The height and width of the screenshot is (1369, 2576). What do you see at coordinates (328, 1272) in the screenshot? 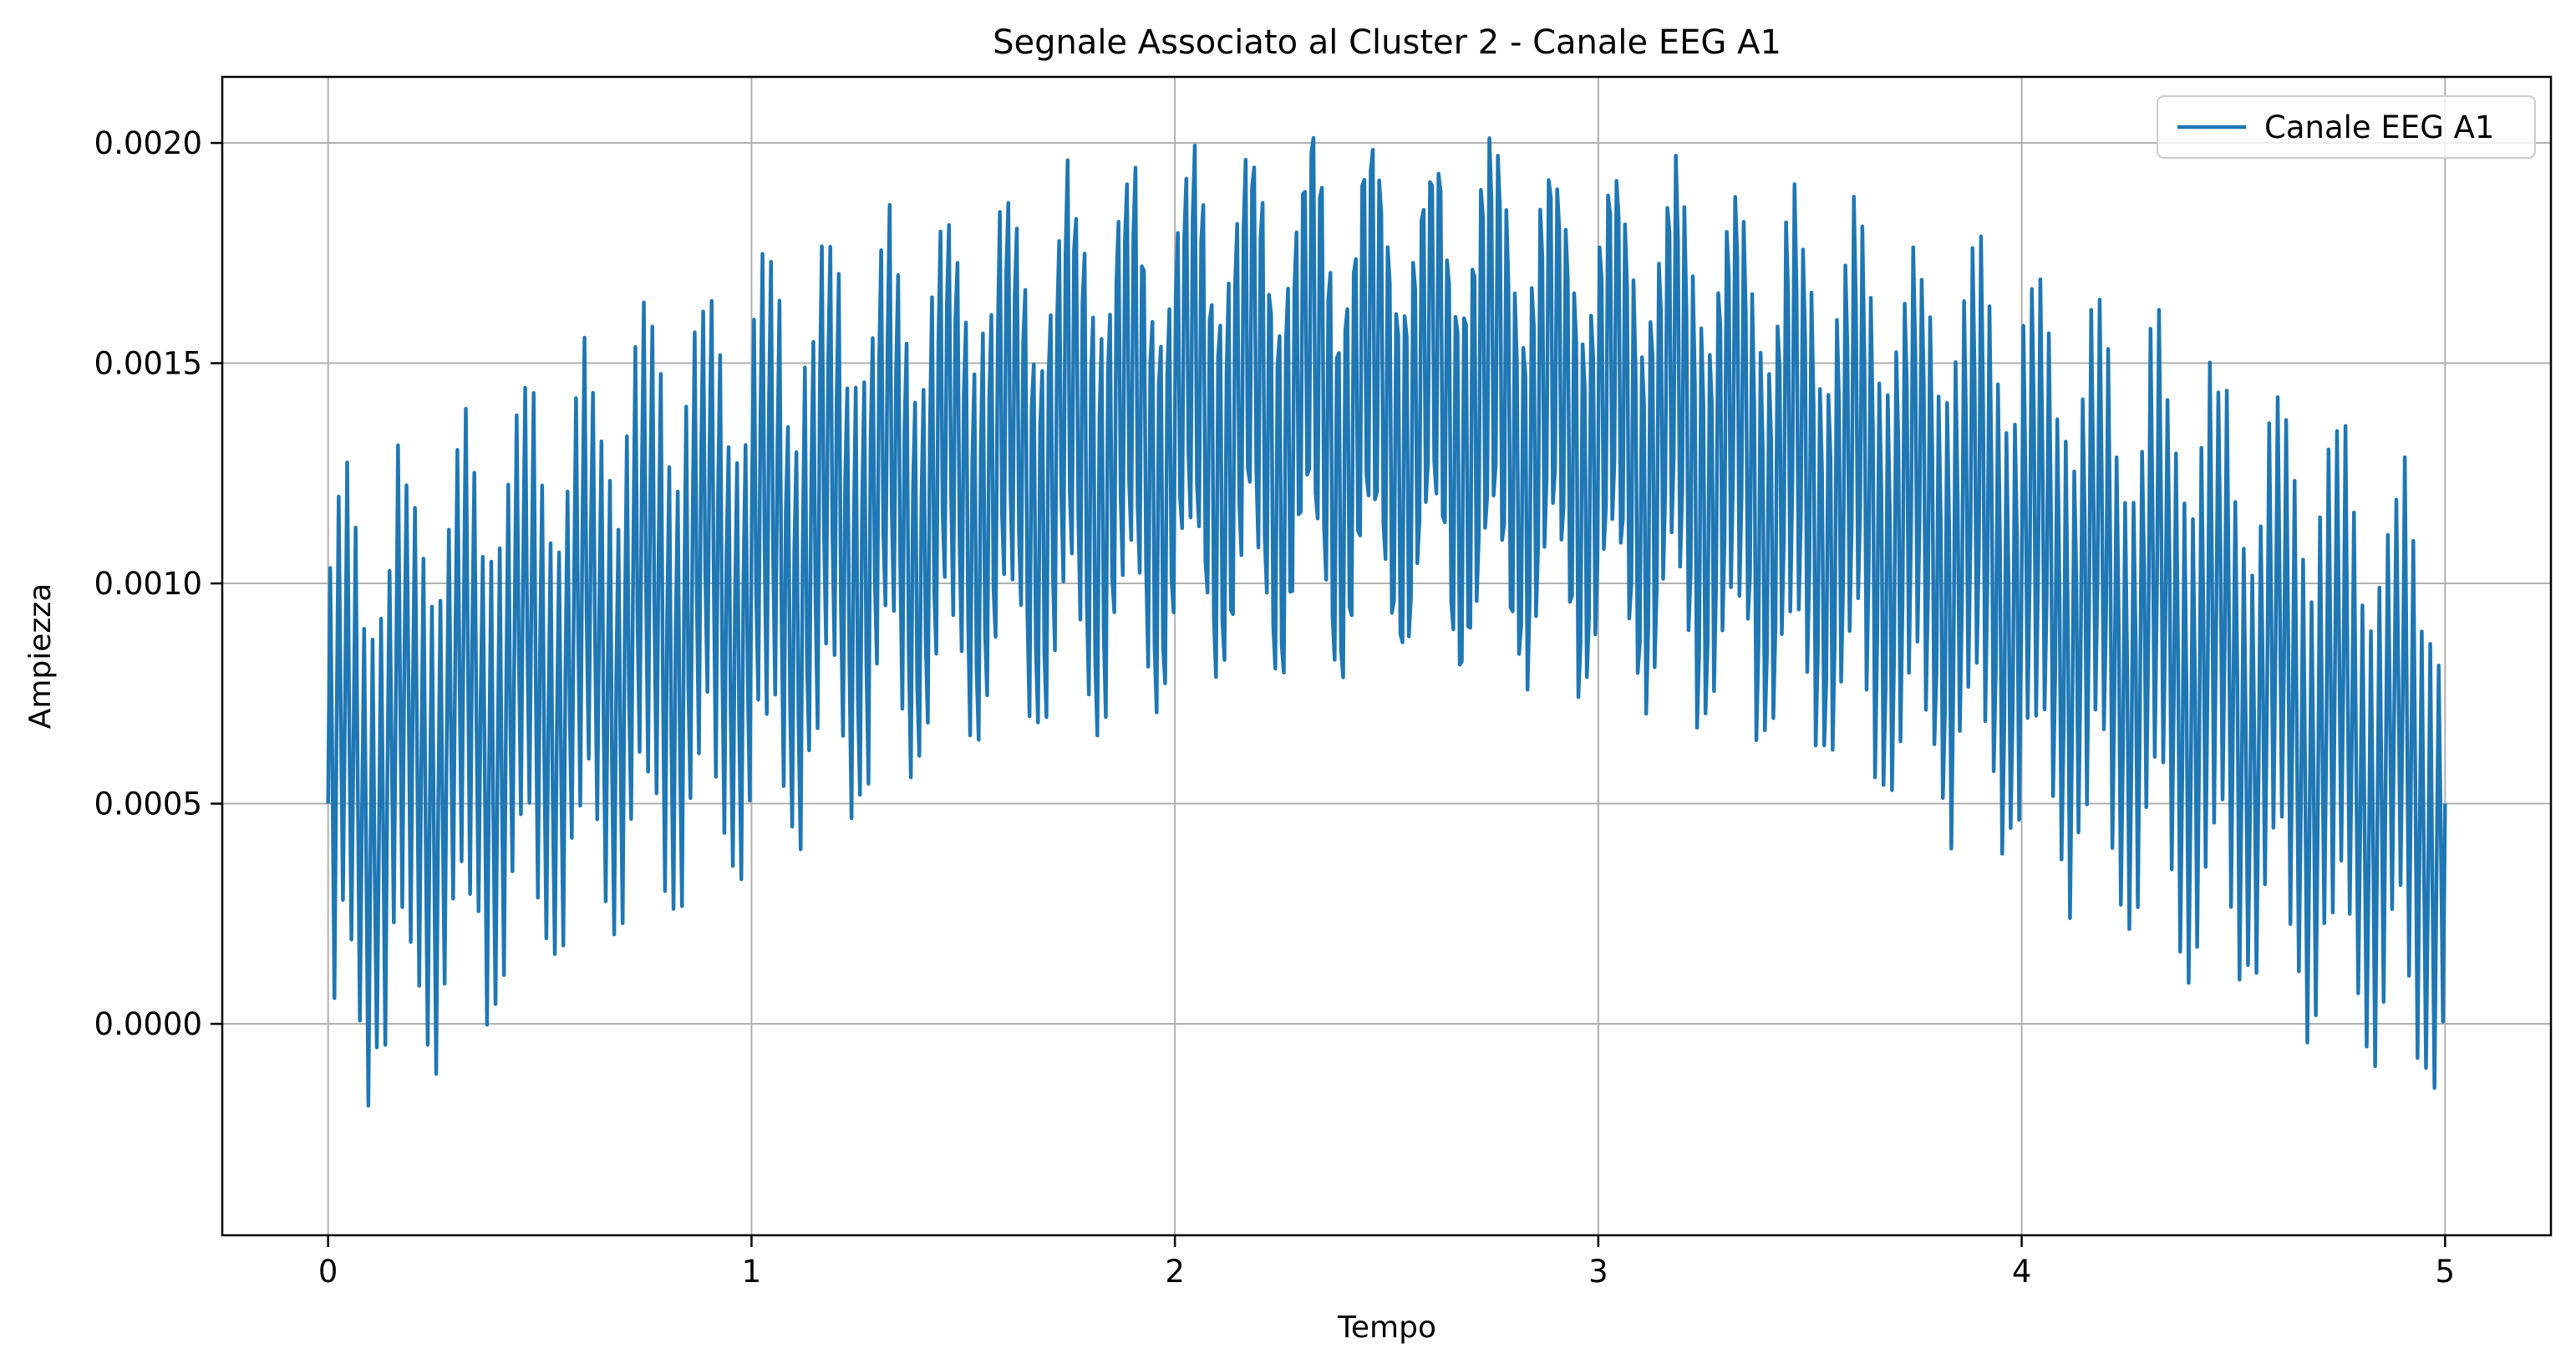
I see `x-tick-label: 0` at bounding box center [328, 1272].